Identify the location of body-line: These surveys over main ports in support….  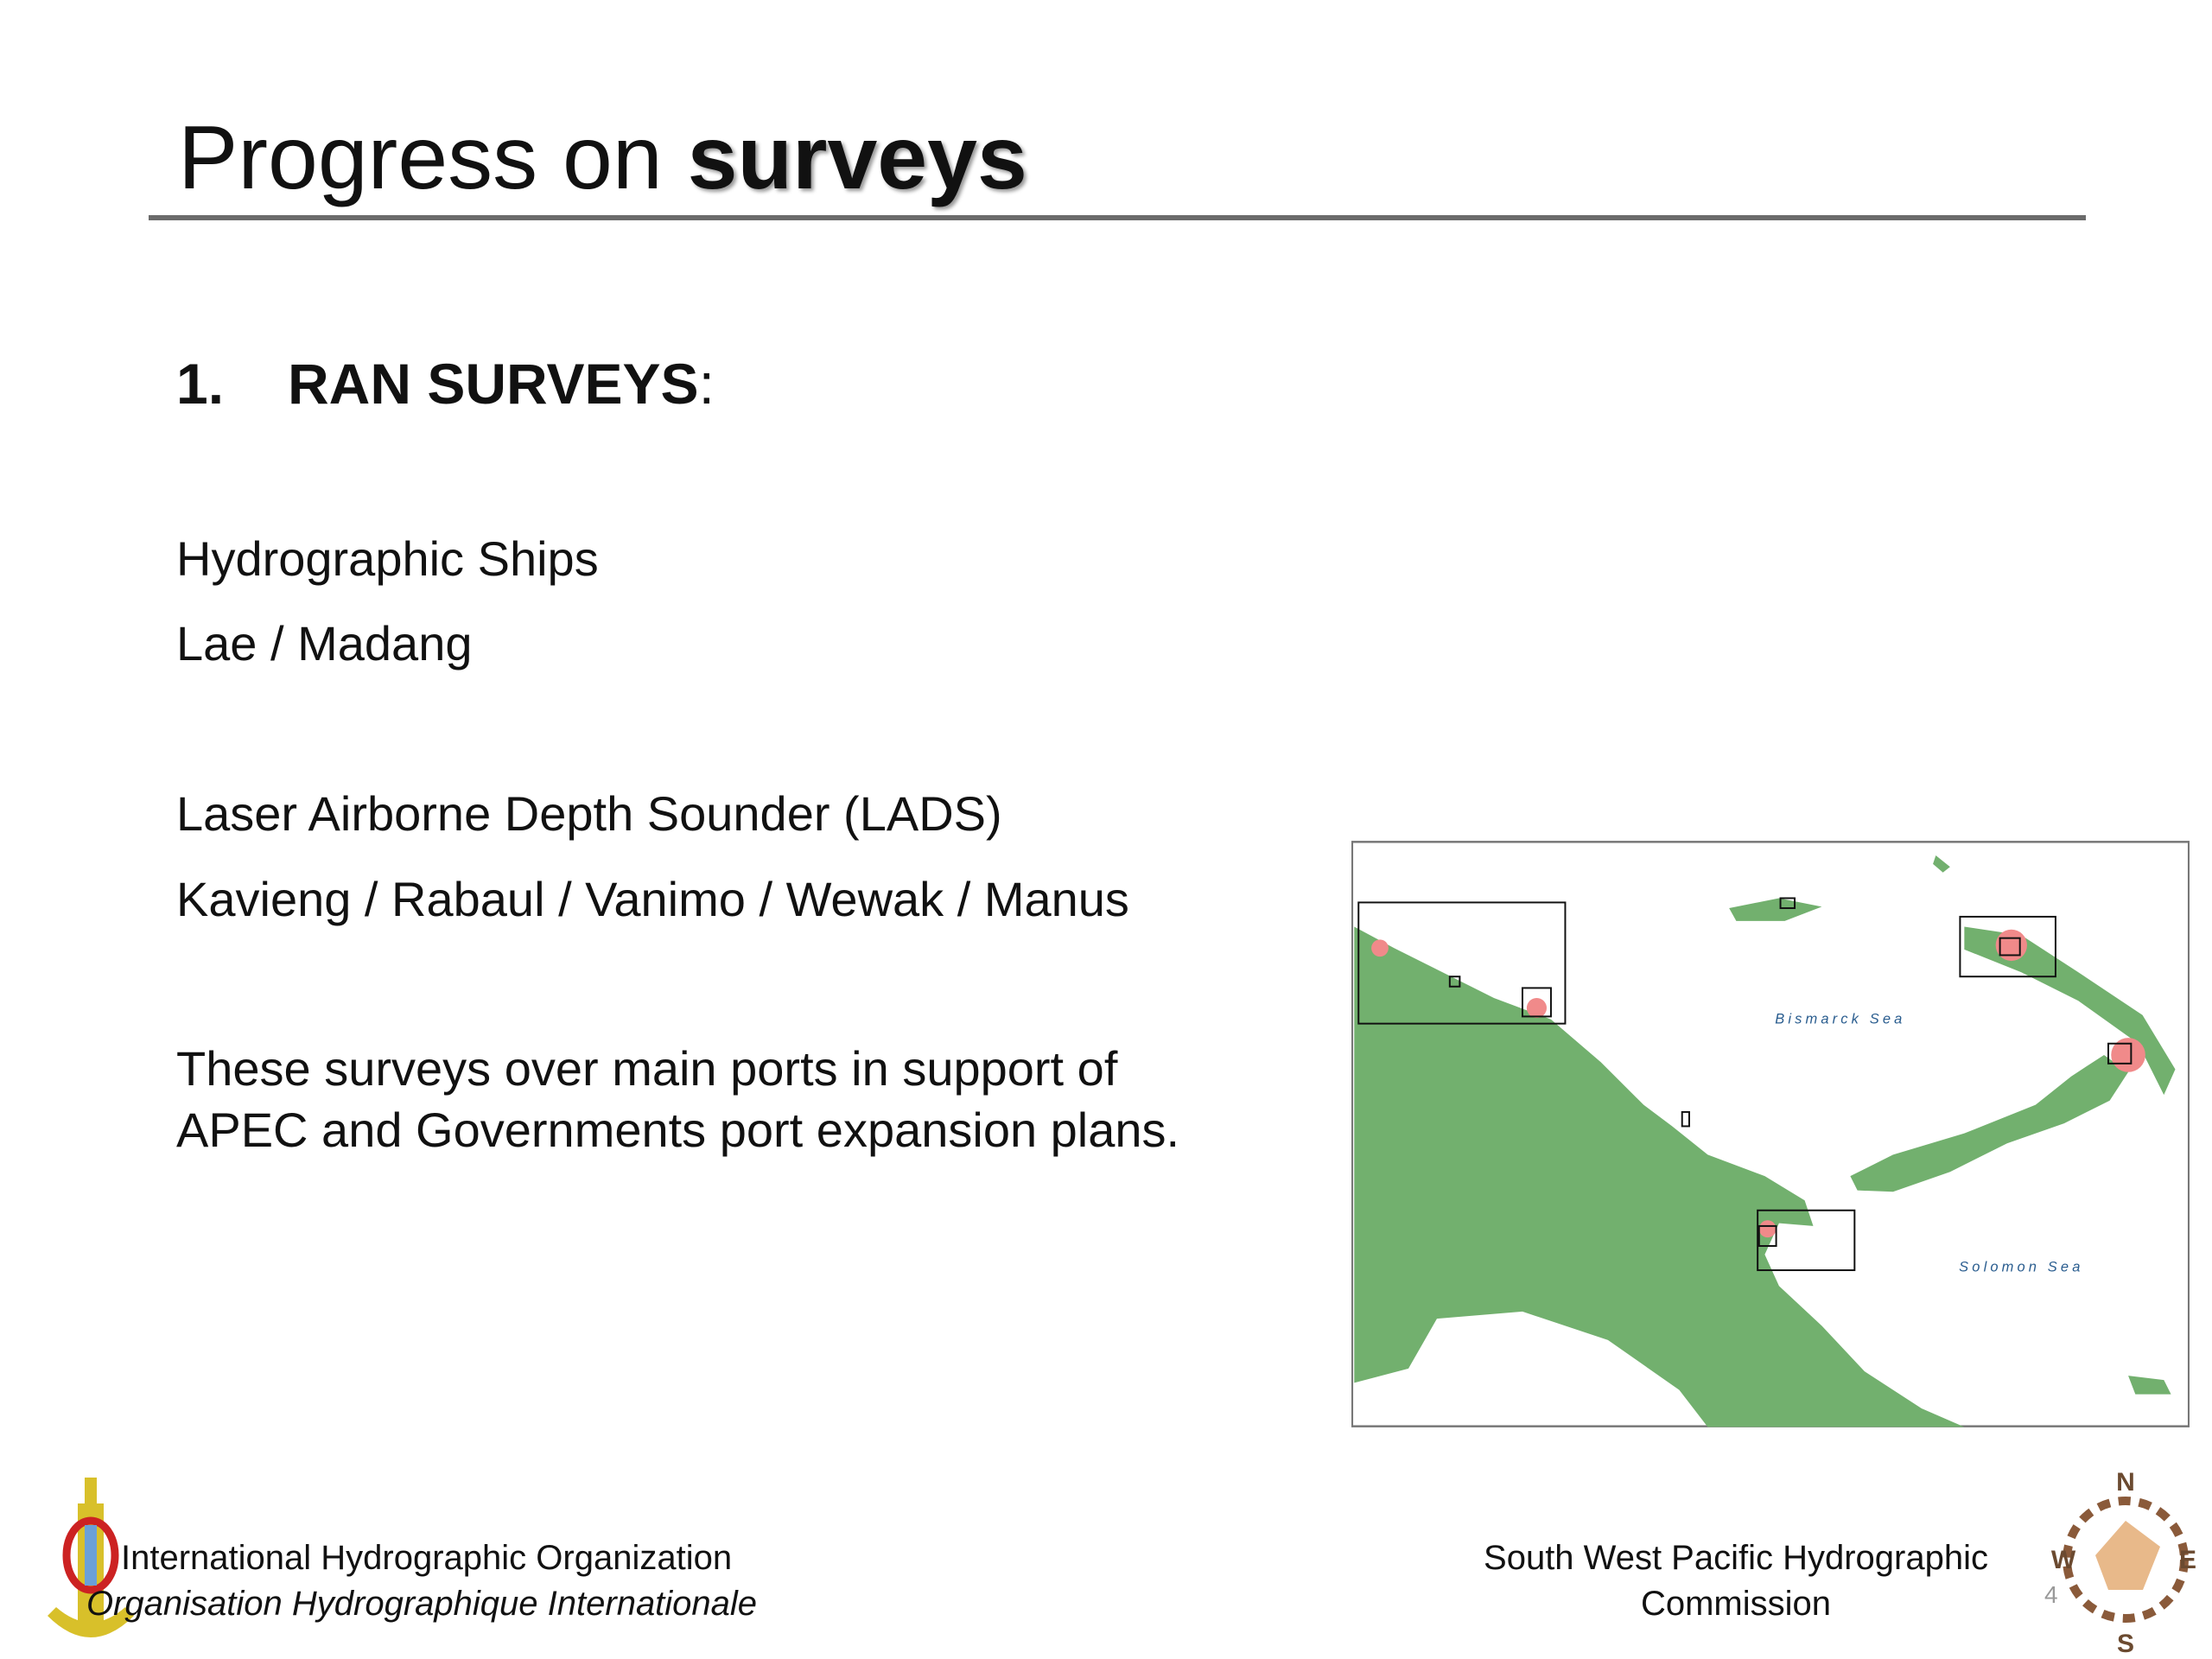
(647, 1068).